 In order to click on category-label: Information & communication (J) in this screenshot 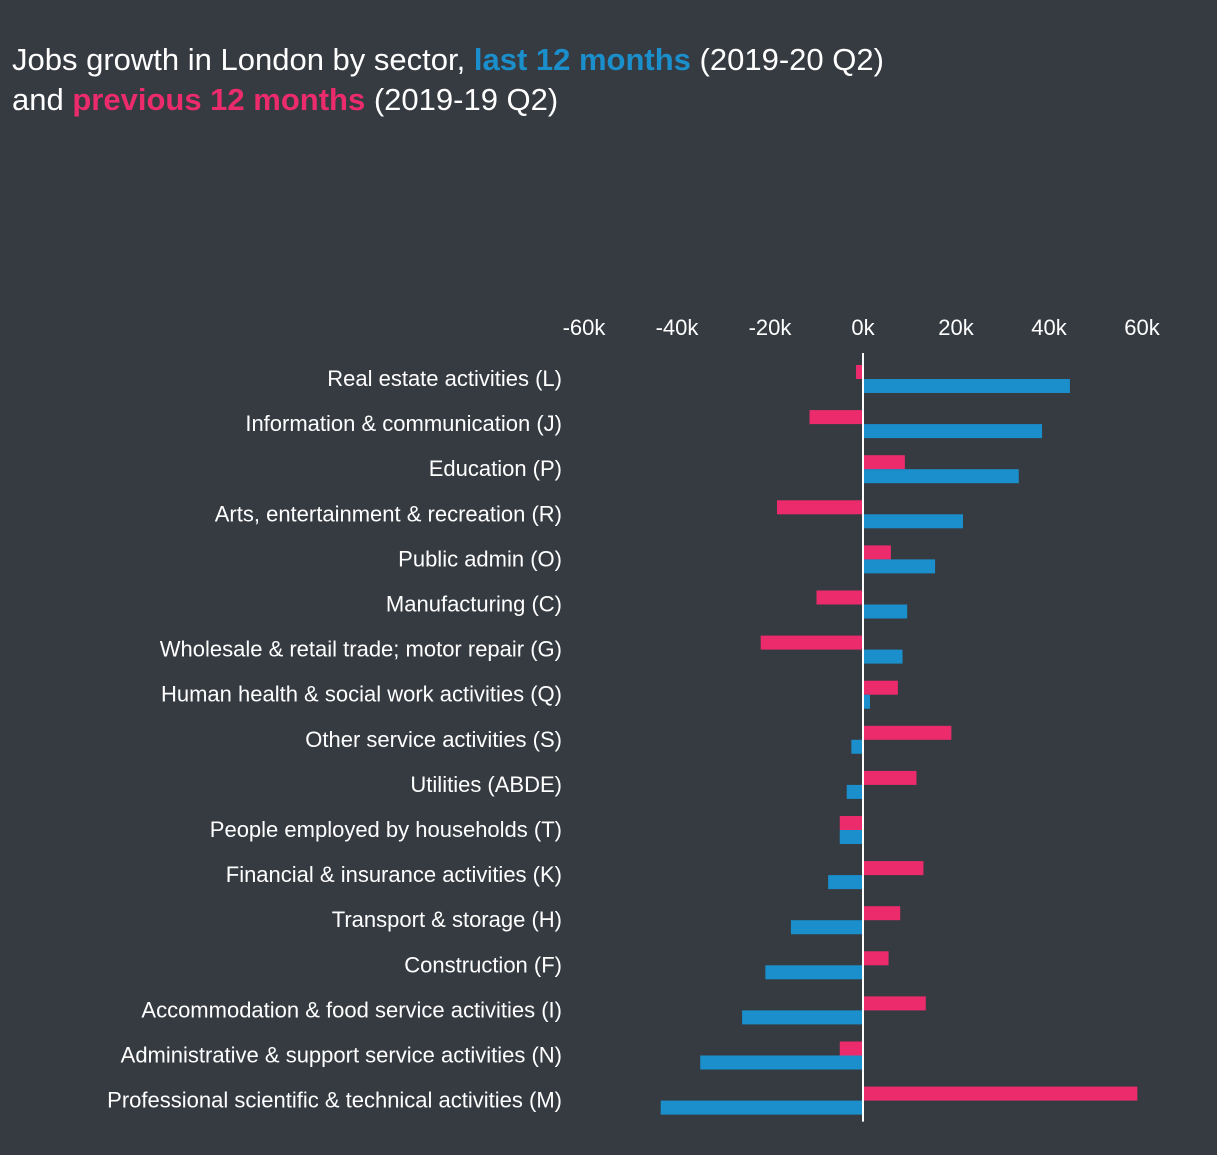, I will do `click(403, 423)`.